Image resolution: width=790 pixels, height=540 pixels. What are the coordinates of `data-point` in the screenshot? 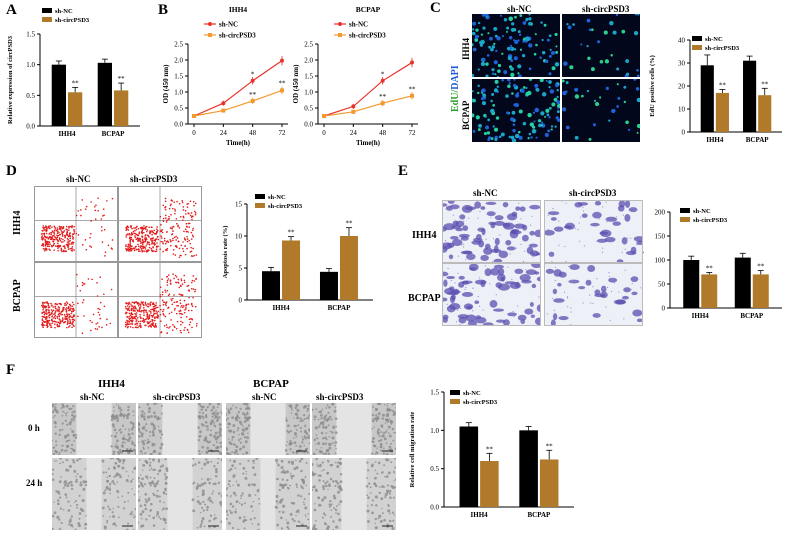 It's located at (353, 111).